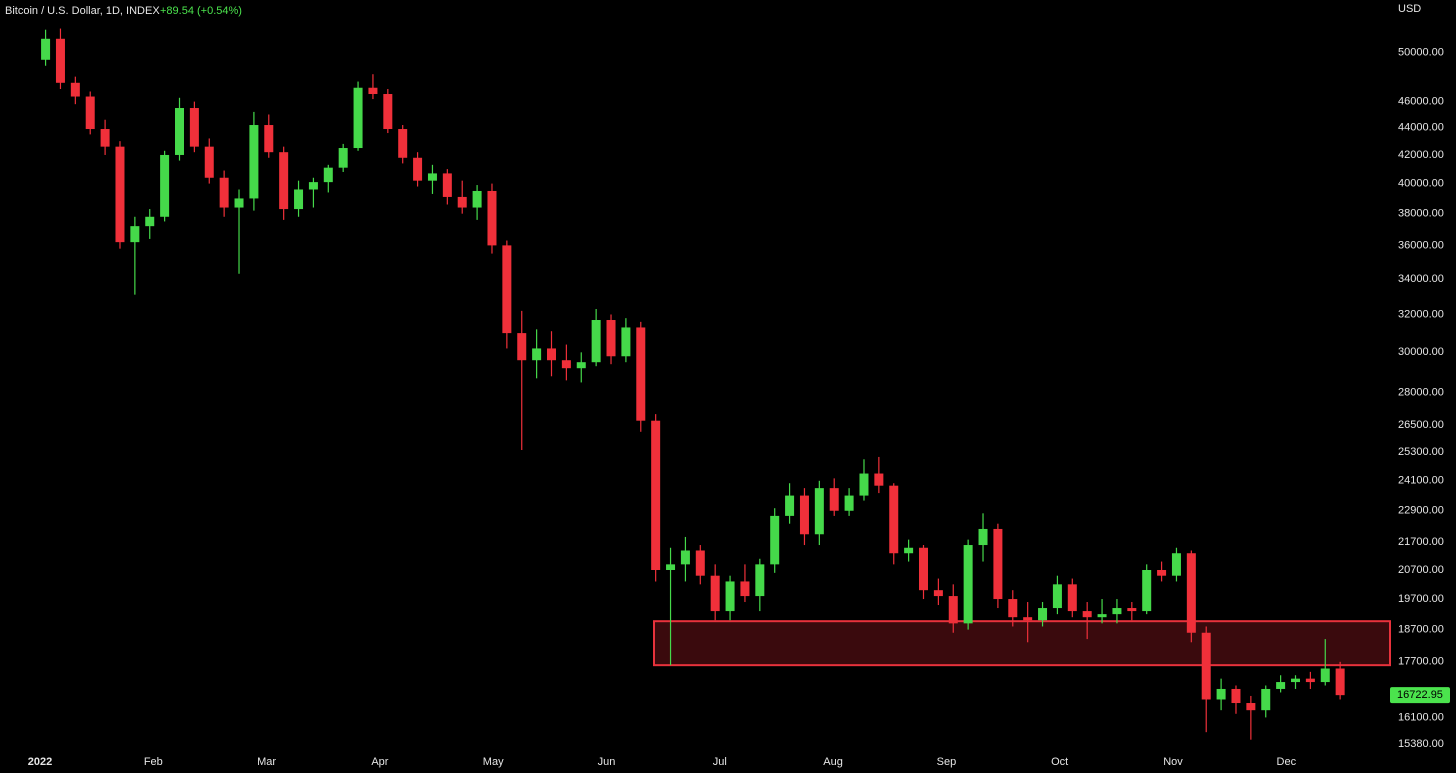 Image resolution: width=1456 pixels, height=773 pixels. I want to click on y-tick-label: 17700.00, so click(1421, 662).